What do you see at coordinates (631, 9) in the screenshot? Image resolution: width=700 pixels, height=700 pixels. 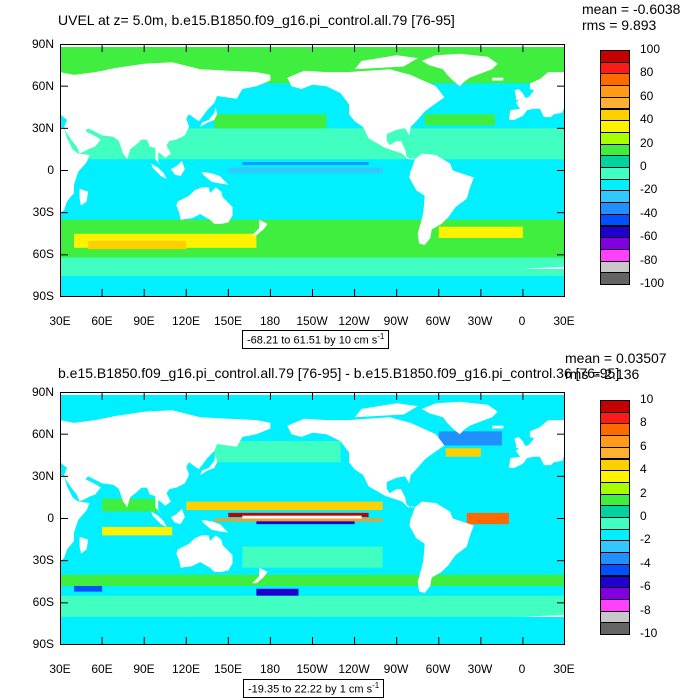 I see `mean-value: mean = -0.6038` at bounding box center [631, 9].